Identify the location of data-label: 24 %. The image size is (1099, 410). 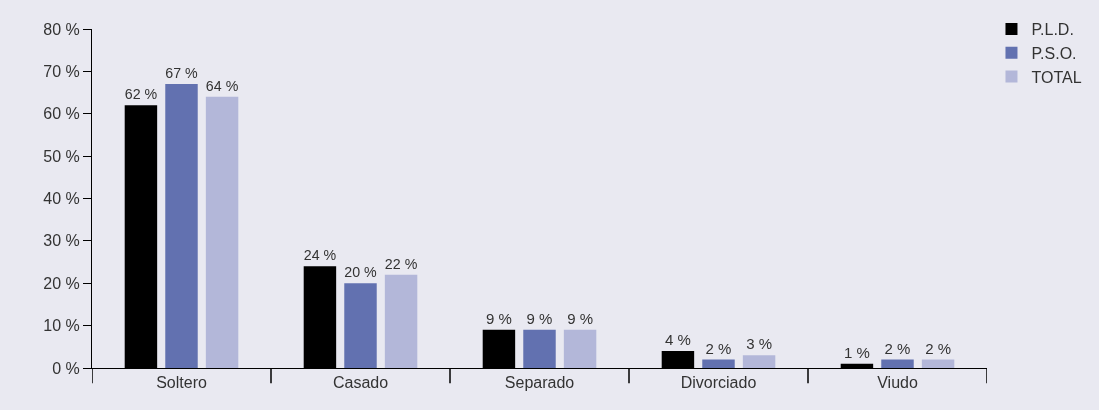
(320, 255).